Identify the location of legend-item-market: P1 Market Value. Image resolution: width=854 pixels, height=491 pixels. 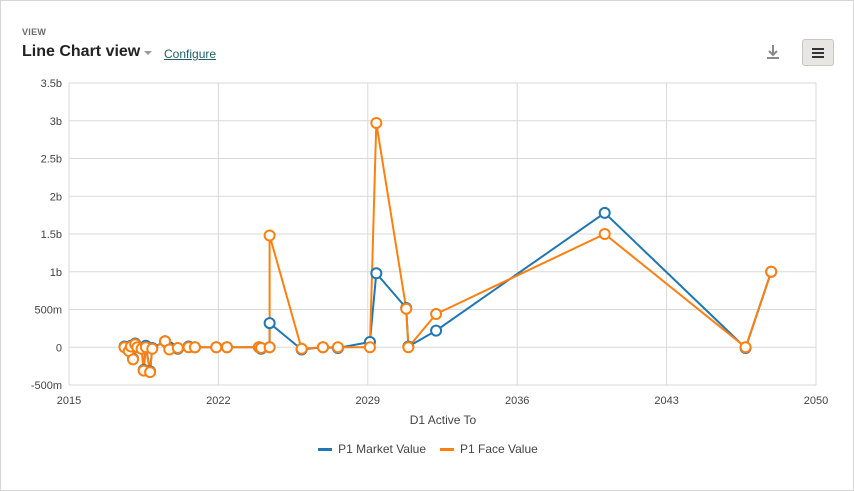
(372, 449).